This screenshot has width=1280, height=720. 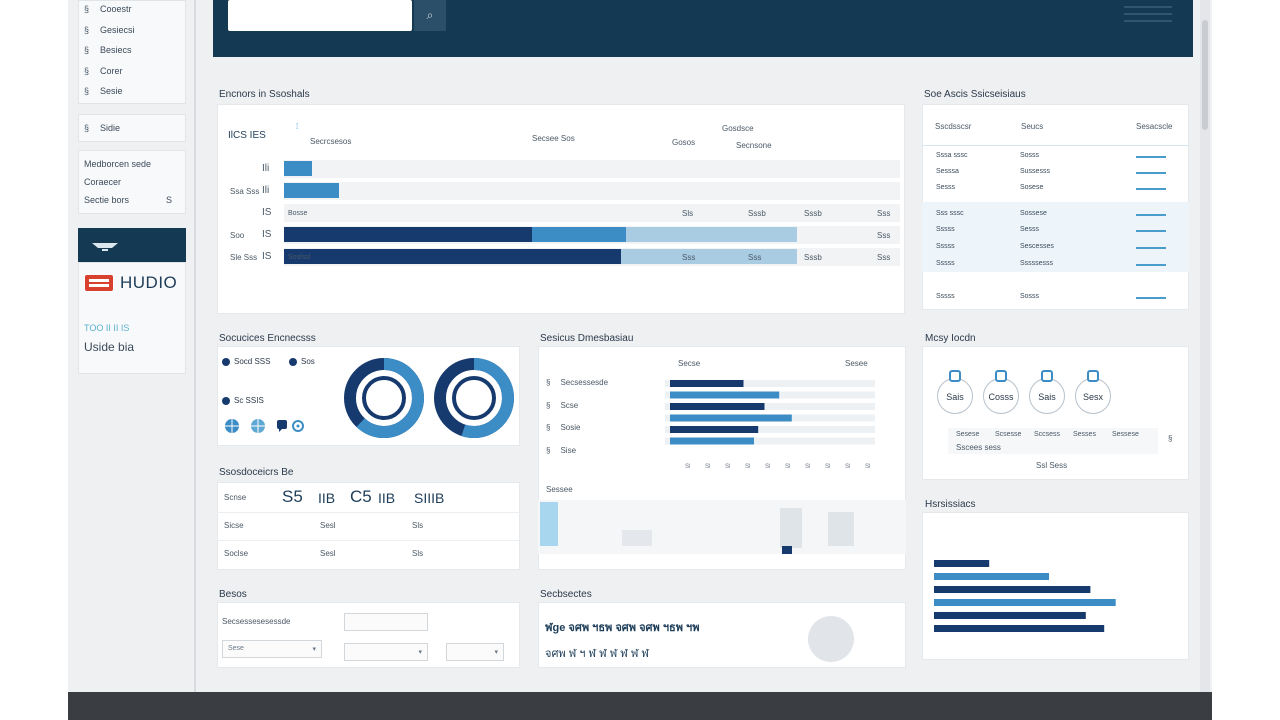 What do you see at coordinates (233, 594) in the screenshot?
I see `forms-title: Besos` at bounding box center [233, 594].